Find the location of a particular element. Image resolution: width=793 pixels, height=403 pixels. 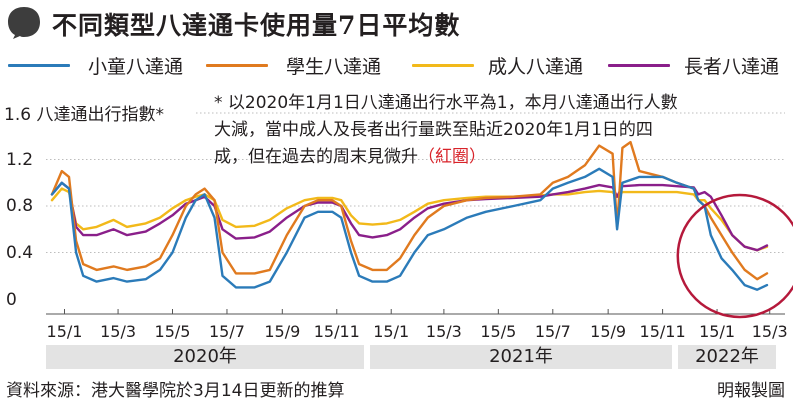

y-tick-label-0-8: 0.8 is located at coordinates (20, 206).